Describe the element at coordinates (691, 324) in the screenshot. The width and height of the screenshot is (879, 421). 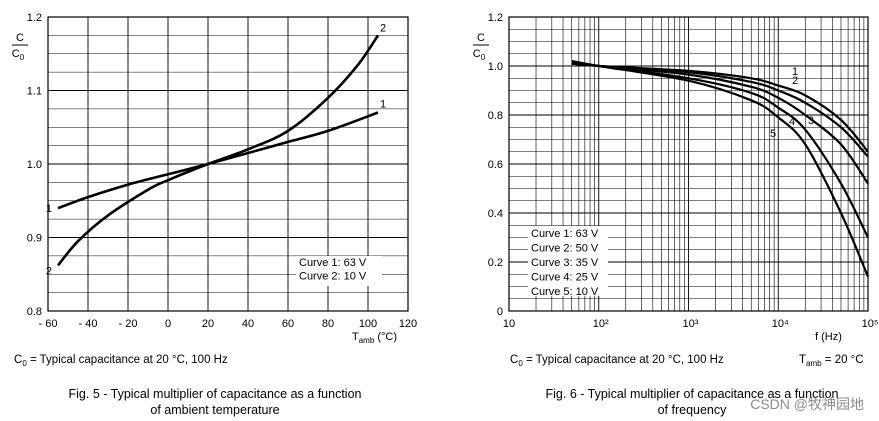
I see `x-tick-label: 10³` at that location.